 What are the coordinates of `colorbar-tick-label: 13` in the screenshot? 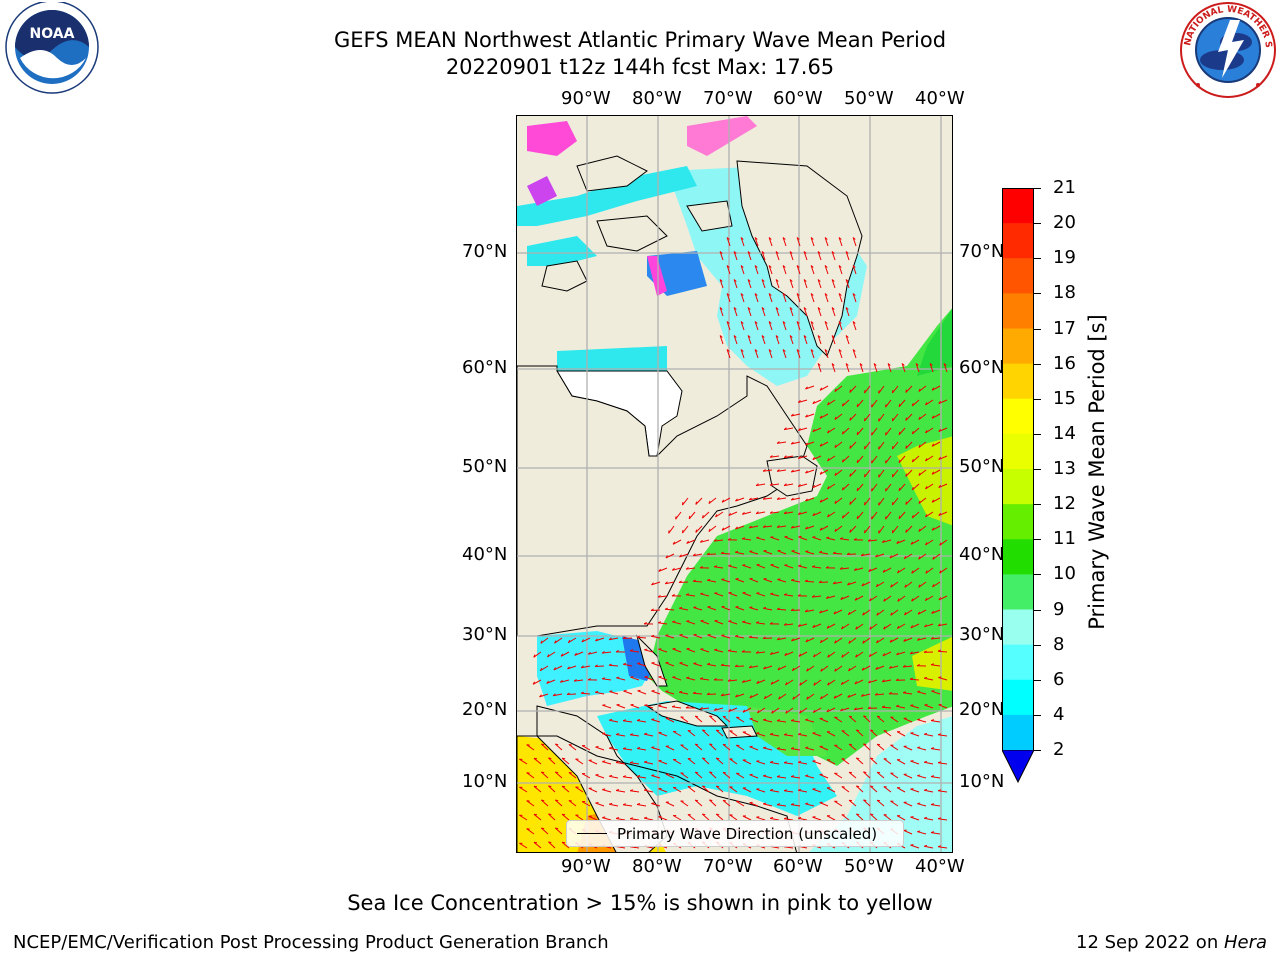 It's located at (1064, 468).